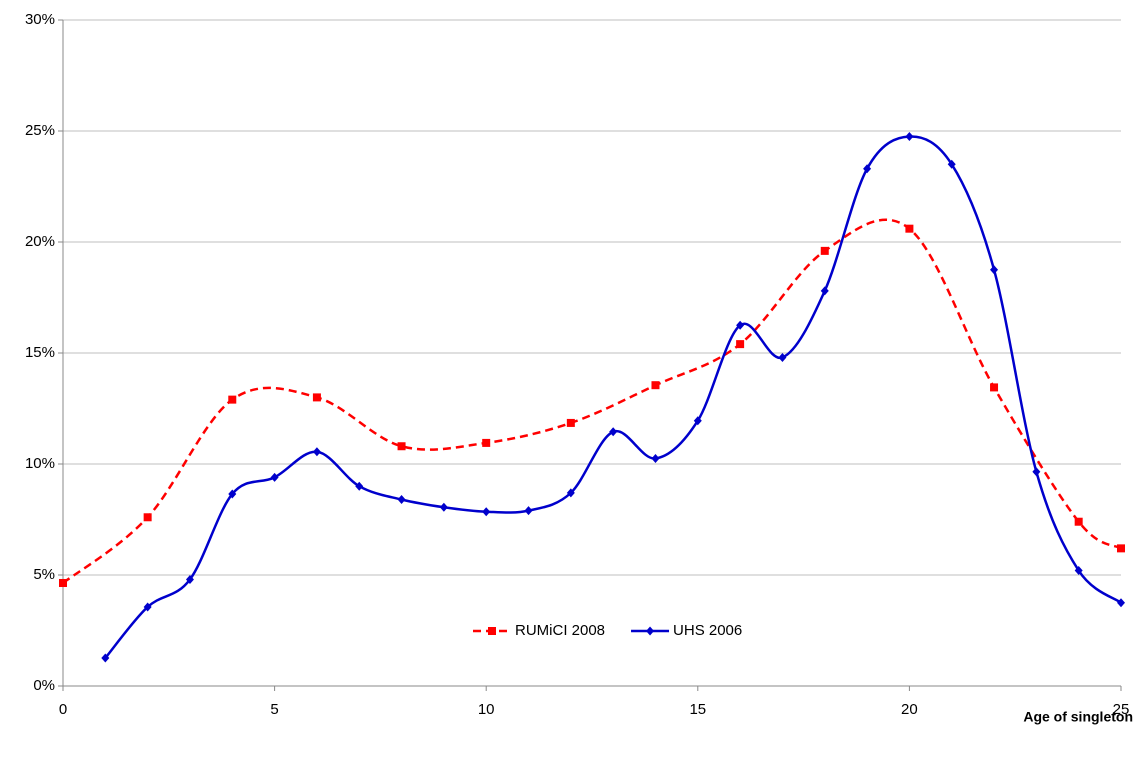 This screenshot has height=757, width=1135. I want to click on y-tick-label: 20%, so click(40, 241).